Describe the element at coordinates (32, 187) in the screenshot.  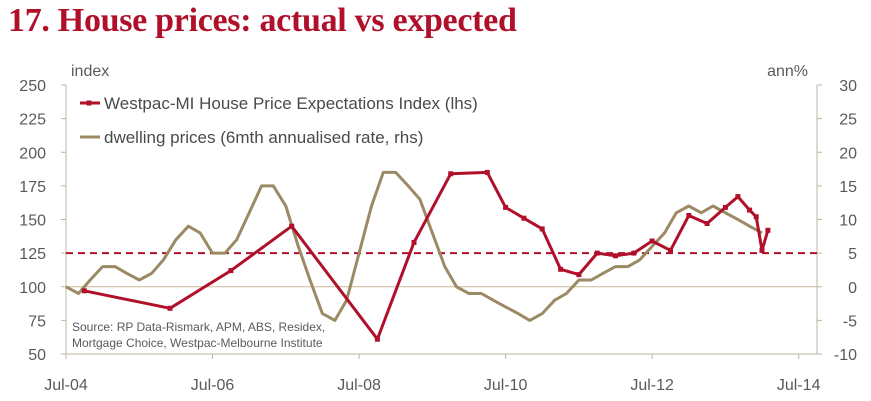
I see `left-tick-label: 175` at that location.